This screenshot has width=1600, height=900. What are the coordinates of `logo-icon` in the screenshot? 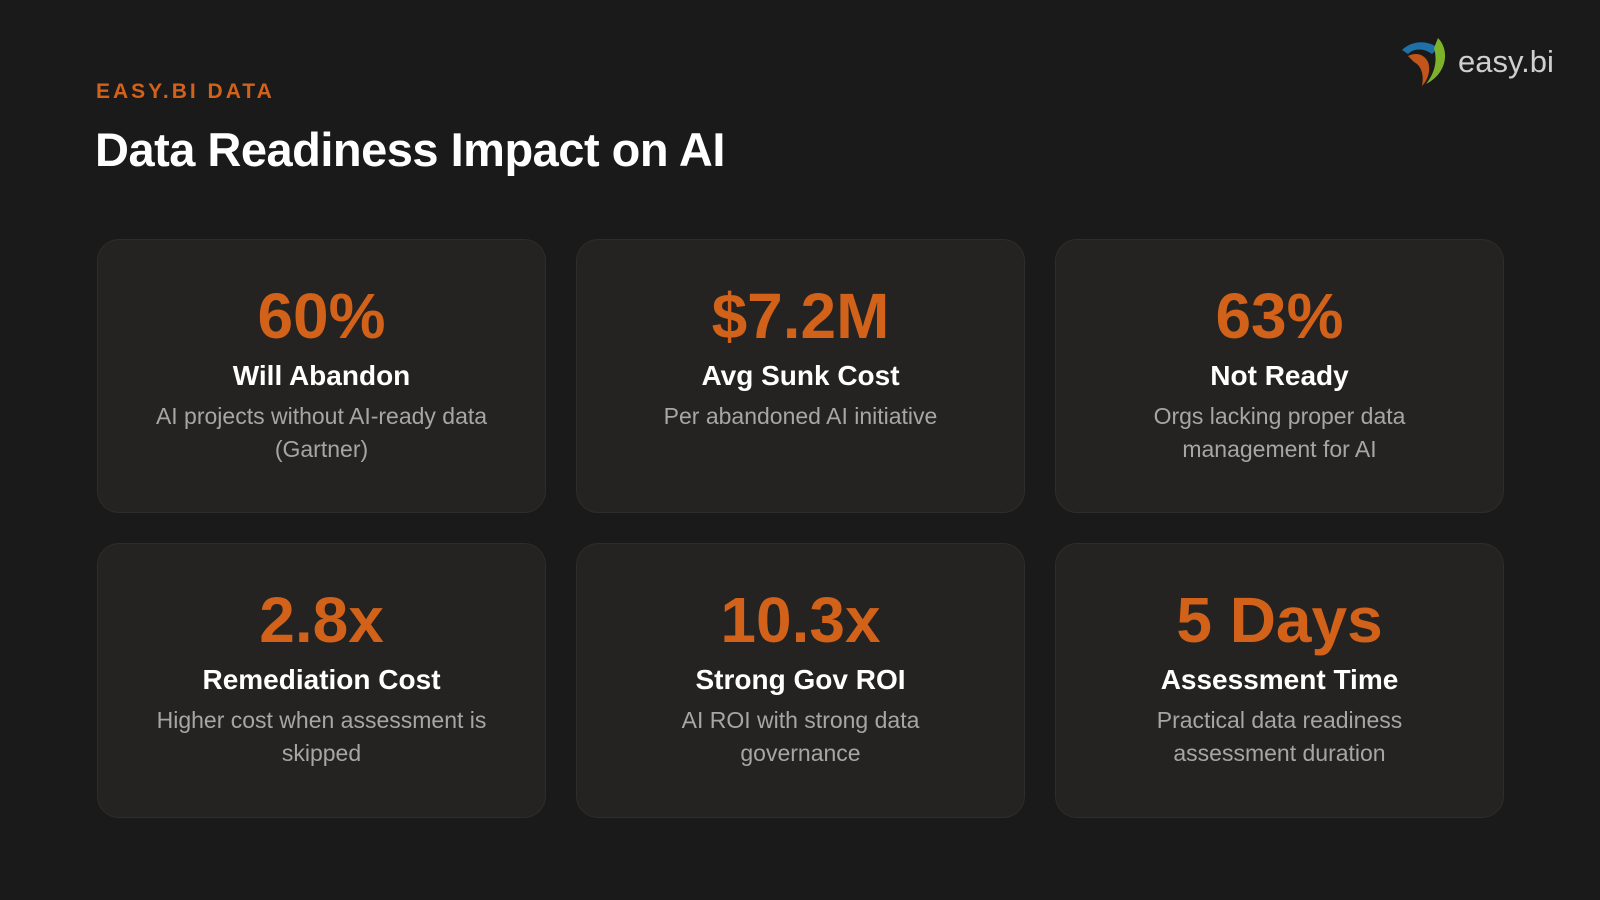 It's located at (1424, 62).